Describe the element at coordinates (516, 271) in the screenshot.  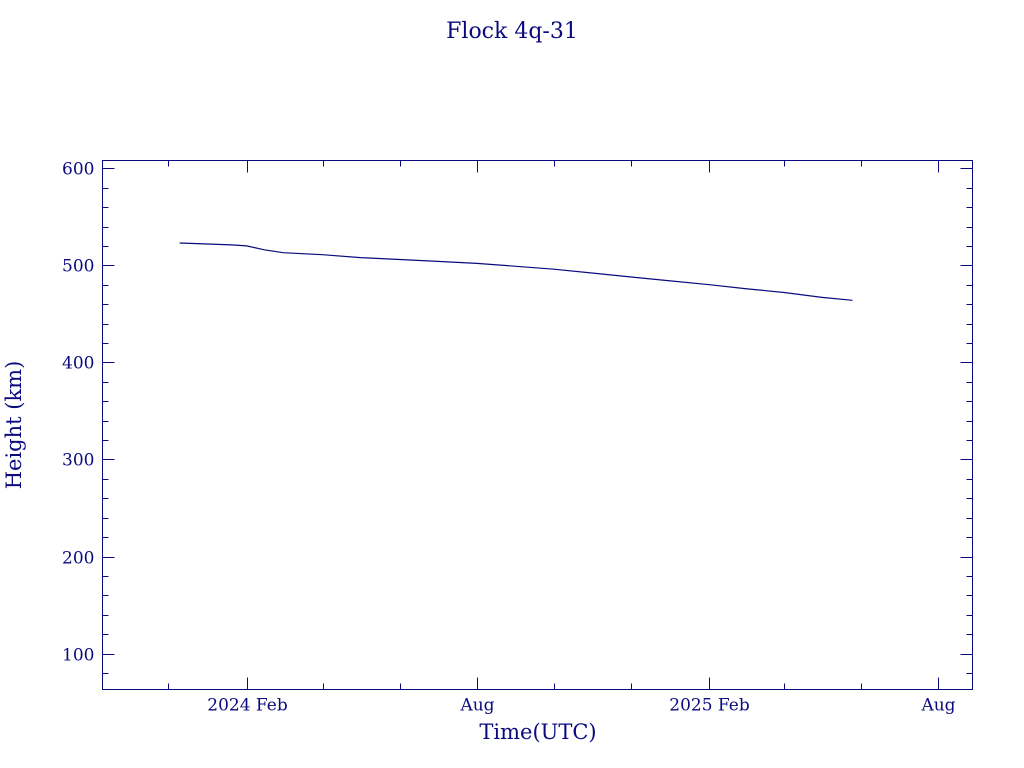
I see `height-series-line` at that location.